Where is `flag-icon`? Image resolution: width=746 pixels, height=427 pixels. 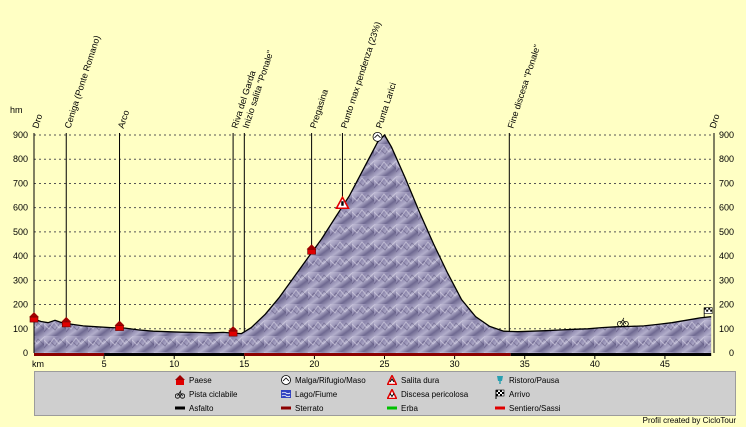
flag-icon is located at coordinates (500, 394).